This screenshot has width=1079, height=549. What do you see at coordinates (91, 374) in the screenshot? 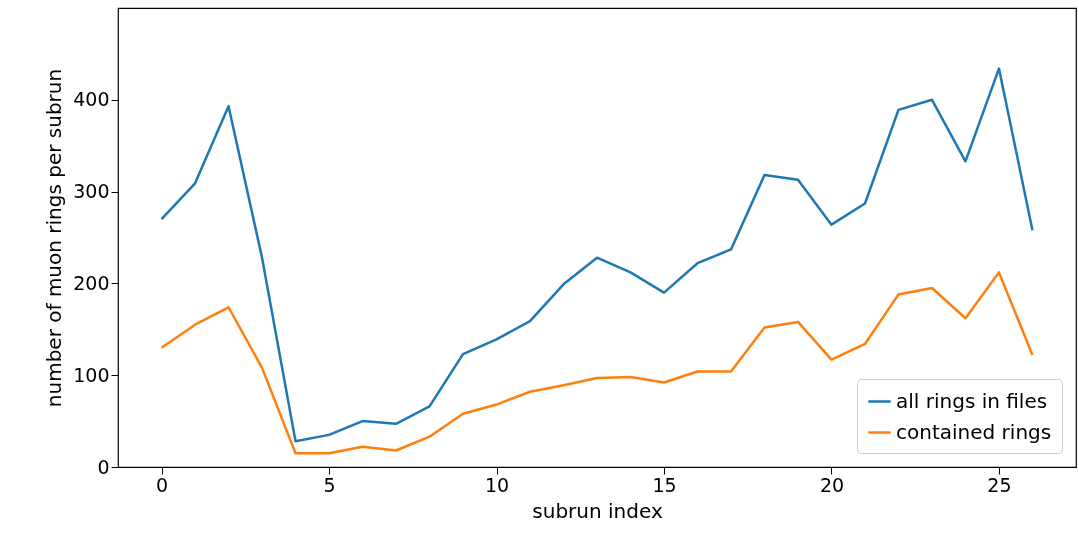
I see `y-tick-label: 100` at bounding box center [91, 374].